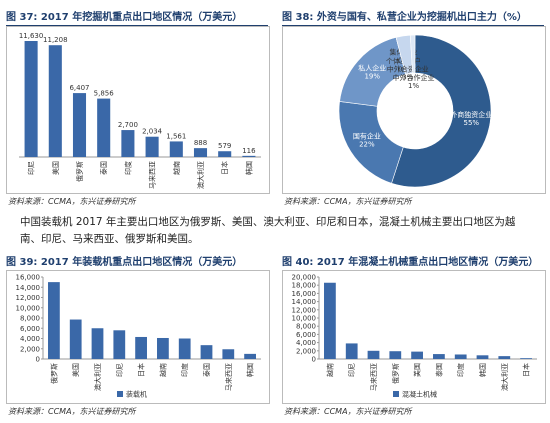 The image size is (550, 423). What do you see at coordinates (152, 132) in the screenshot?
I see `data-label: 2,034` at bounding box center [152, 132].